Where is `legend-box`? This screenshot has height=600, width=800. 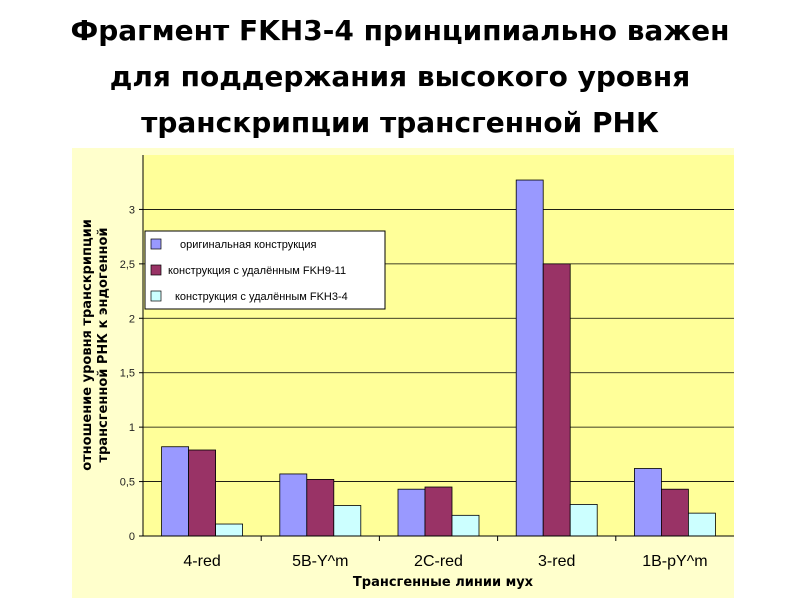 legend-box is located at coordinates (265, 270).